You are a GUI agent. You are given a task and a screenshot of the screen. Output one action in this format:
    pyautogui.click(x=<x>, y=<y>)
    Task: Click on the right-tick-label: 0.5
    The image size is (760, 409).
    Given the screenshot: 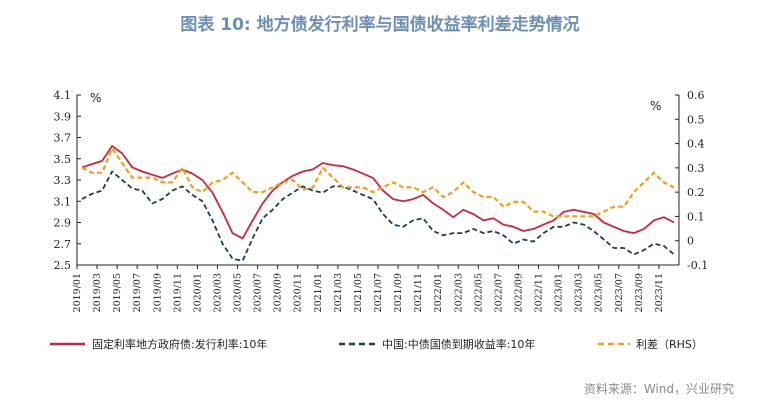 What is the action you would take?
    pyautogui.click(x=696, y=119)
    